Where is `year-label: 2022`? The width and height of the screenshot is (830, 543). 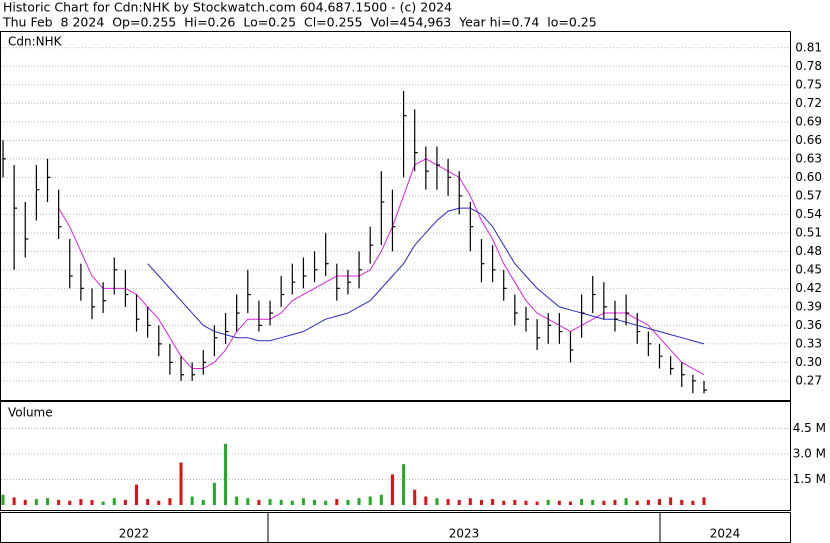 year-label: 2022 is located at coordinates (134, 534).